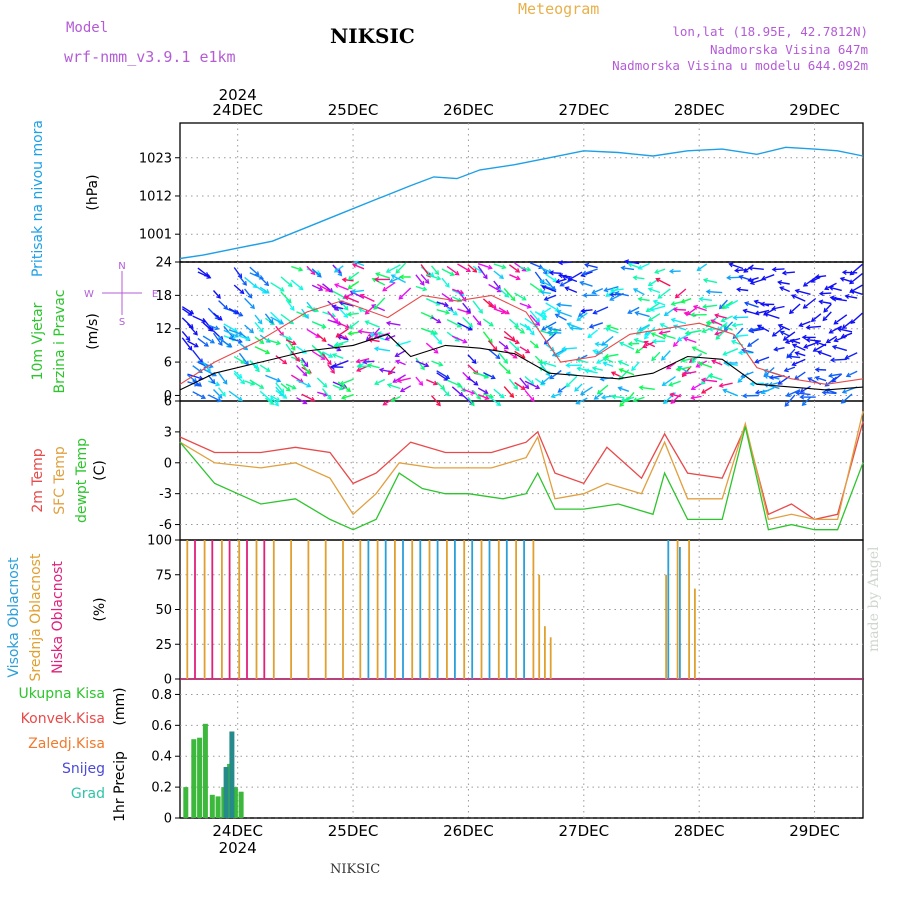 The height and width of the screenshot is (900, 900). I want to click on lonlat-label: lon,lat (18.95E, 42.7812N), so click(770, 31).